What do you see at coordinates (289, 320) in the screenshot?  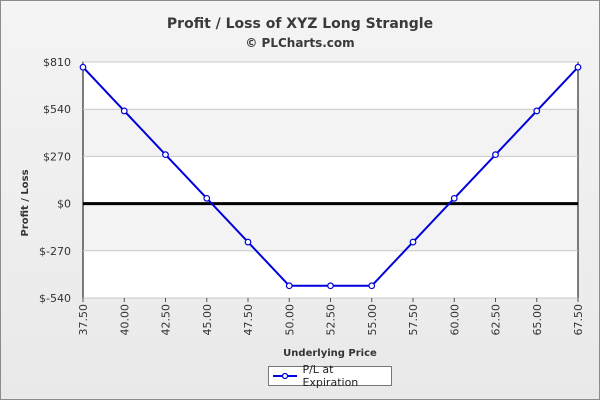 I see `x-tick-label: 50.00` at bounding box center [289, 320].